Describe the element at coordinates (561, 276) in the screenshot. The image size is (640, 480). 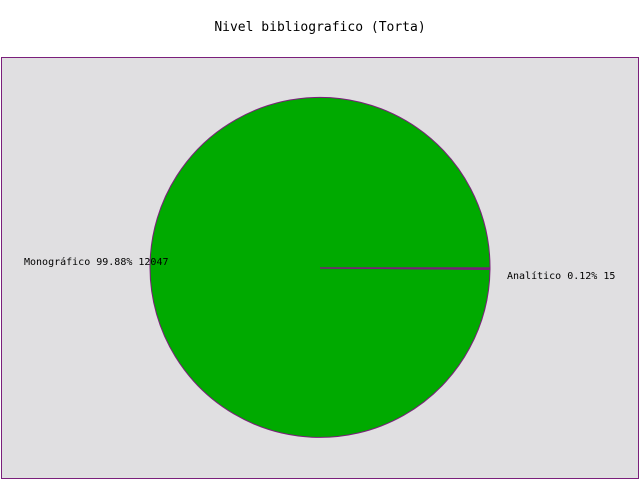
I see `slice-label-2: Analítico 0.12% 15` at that location.